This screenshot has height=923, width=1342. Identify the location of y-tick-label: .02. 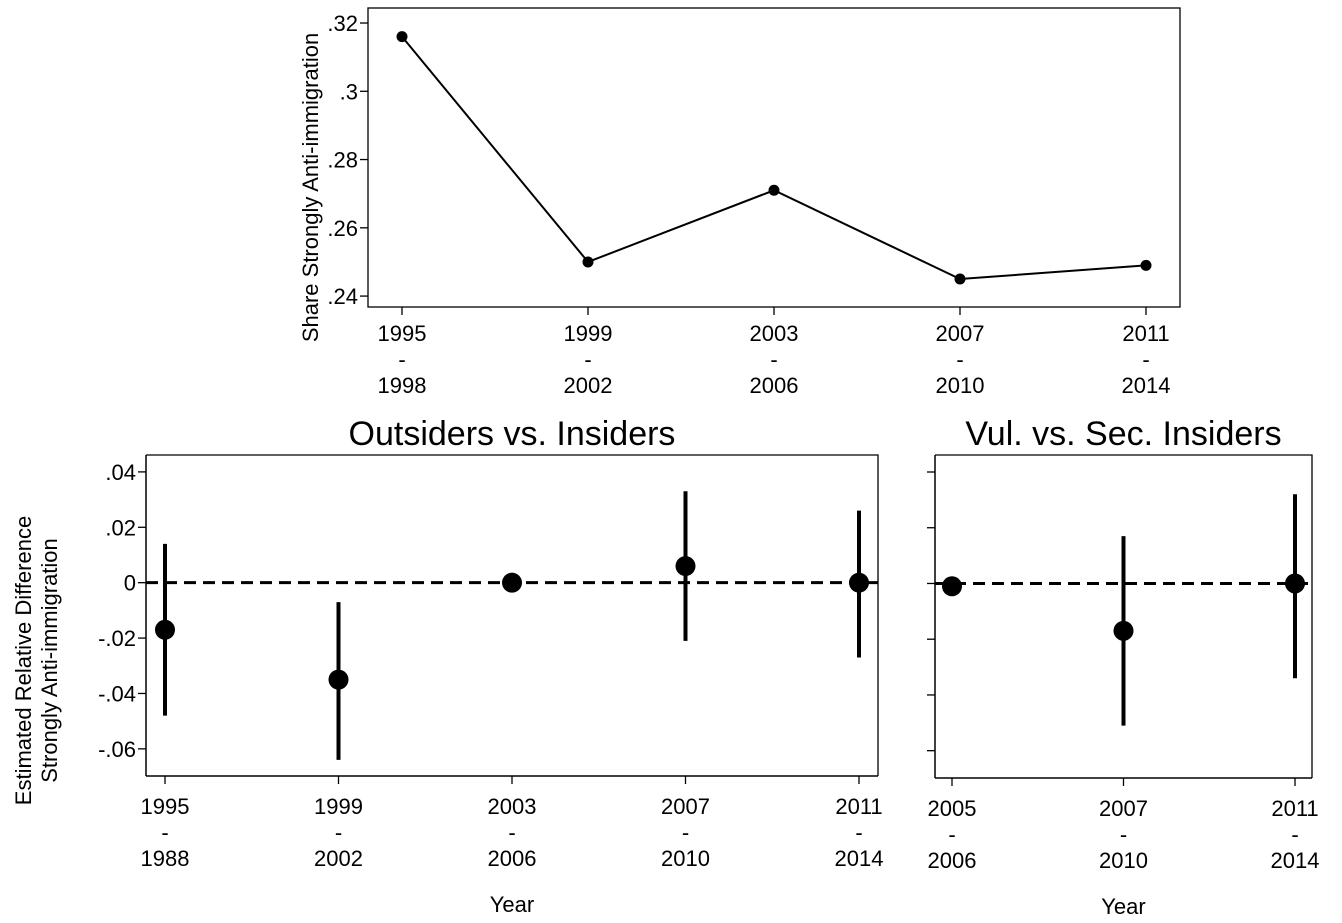
(120, 527).